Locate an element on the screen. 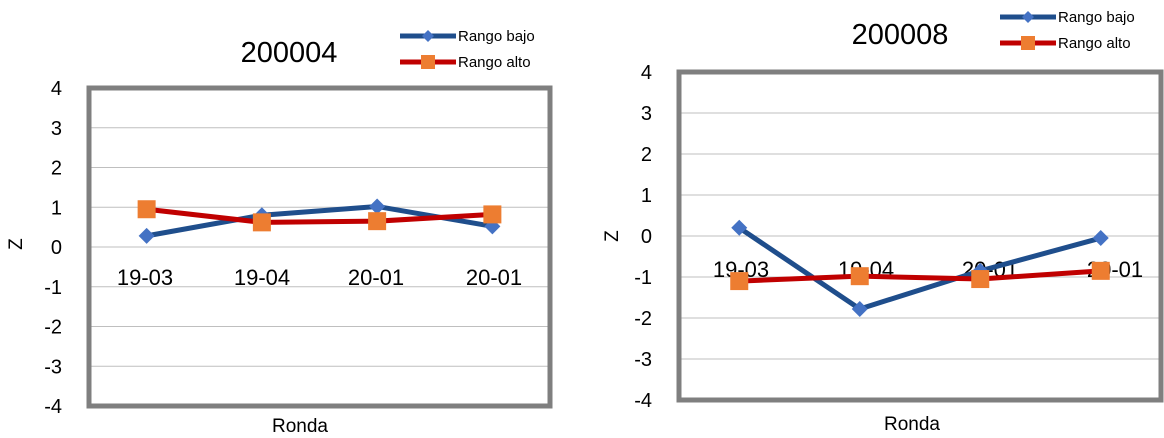  chart-title: 200004 is located at coordinates (289, 53).